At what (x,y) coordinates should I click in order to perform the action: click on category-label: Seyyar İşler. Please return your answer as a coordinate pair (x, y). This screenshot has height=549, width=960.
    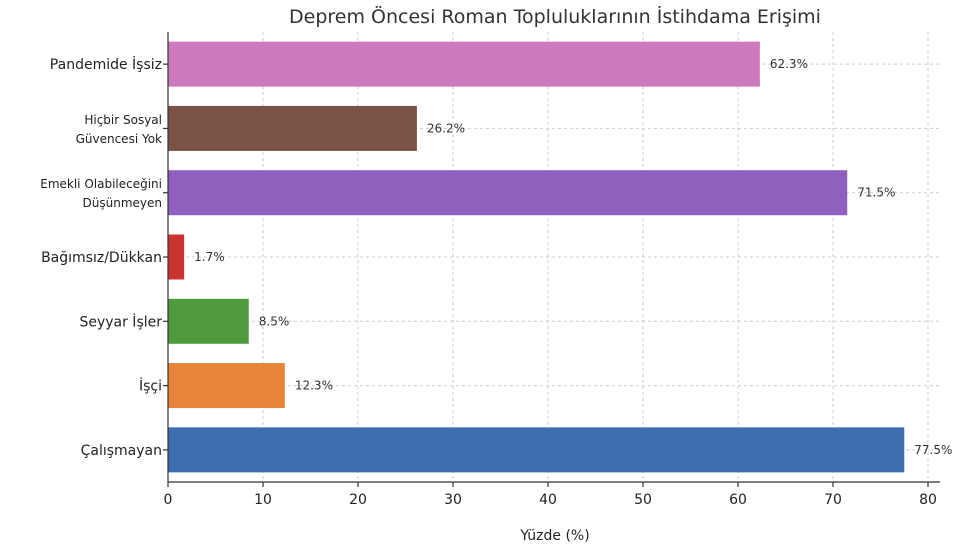
    Looking at the image, I should click on (120, 321).